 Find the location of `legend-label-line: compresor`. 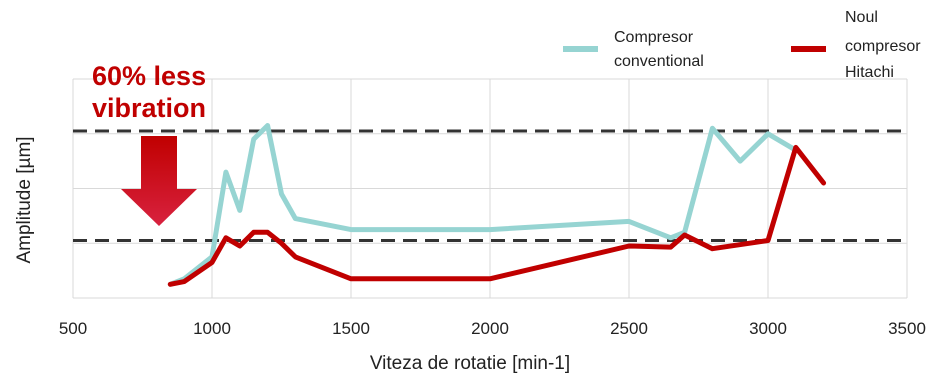

legend-label-line: compresor is located at coordinates (883, 46).